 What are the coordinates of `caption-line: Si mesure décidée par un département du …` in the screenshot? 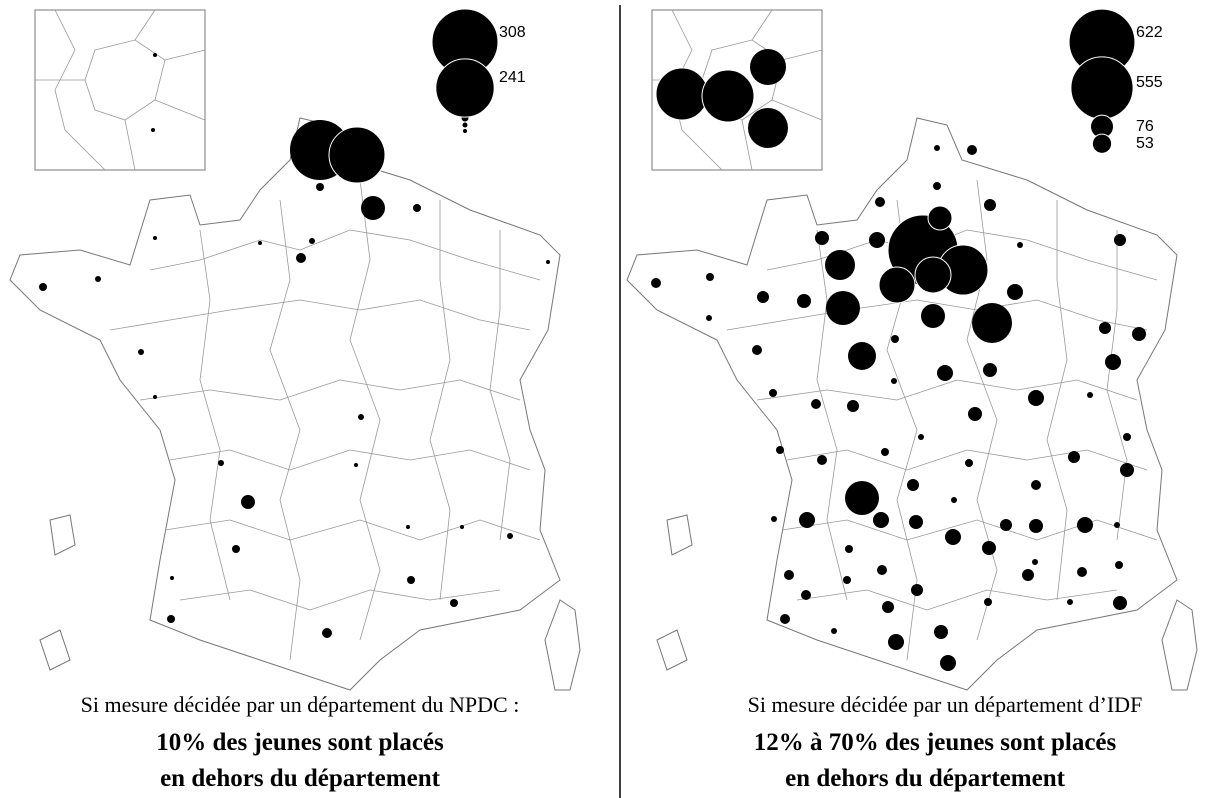 It's located at (300, 704).